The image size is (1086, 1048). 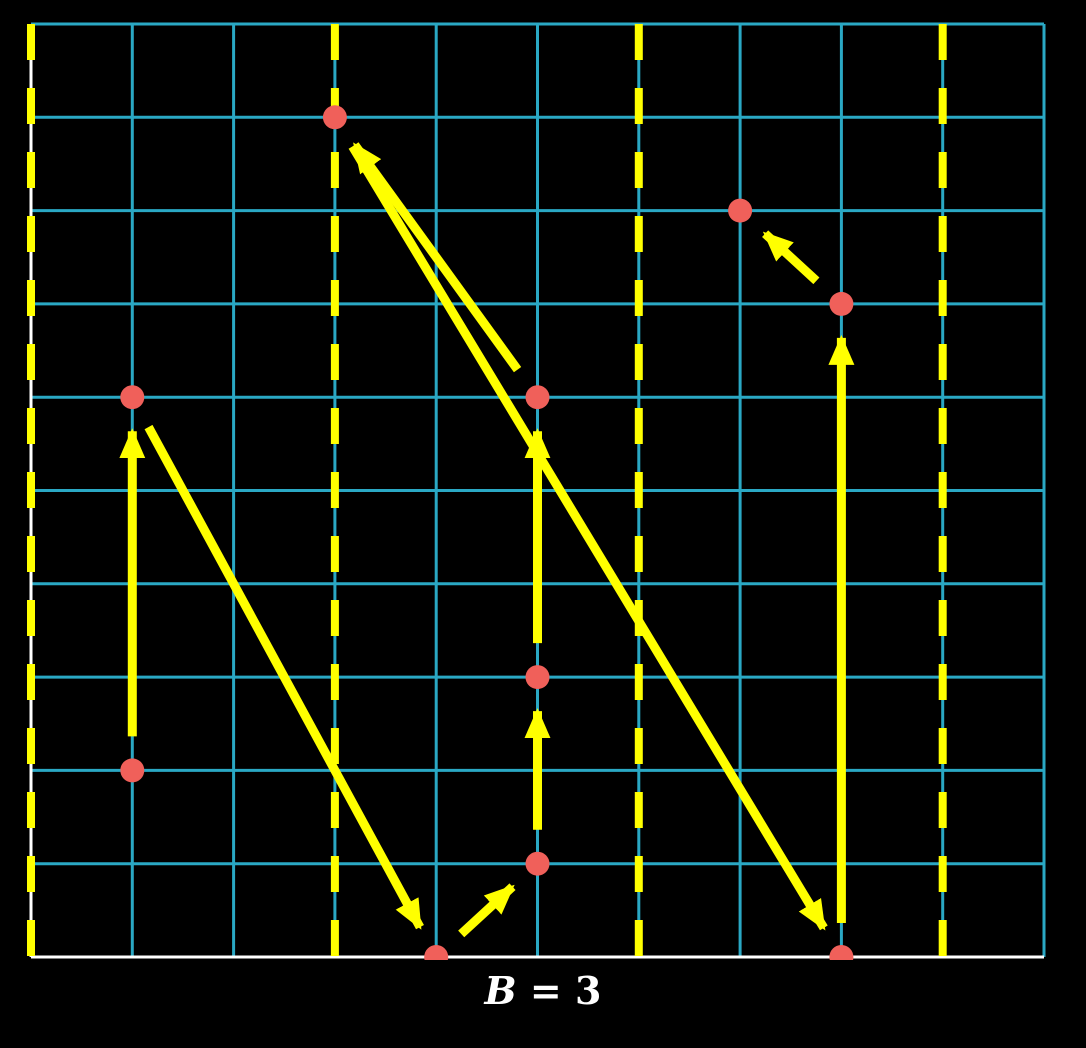 I want to click on caption-equals: =, so click(x=545, y=990).